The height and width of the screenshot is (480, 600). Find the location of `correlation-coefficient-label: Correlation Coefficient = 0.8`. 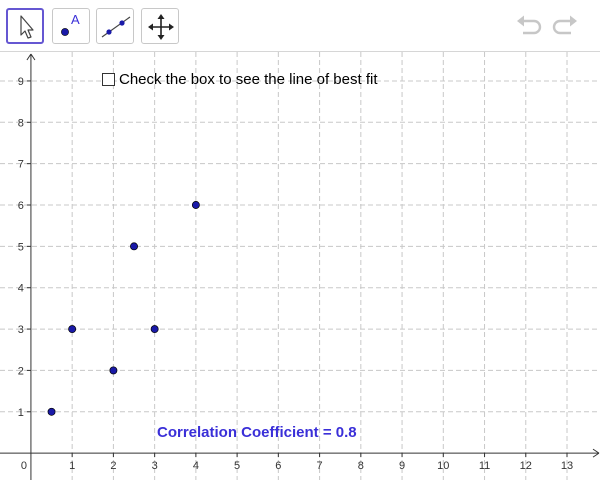

correlation-coefficient-label: Correlation Coefficient = 0.8 is located at coordinates (257, 432).